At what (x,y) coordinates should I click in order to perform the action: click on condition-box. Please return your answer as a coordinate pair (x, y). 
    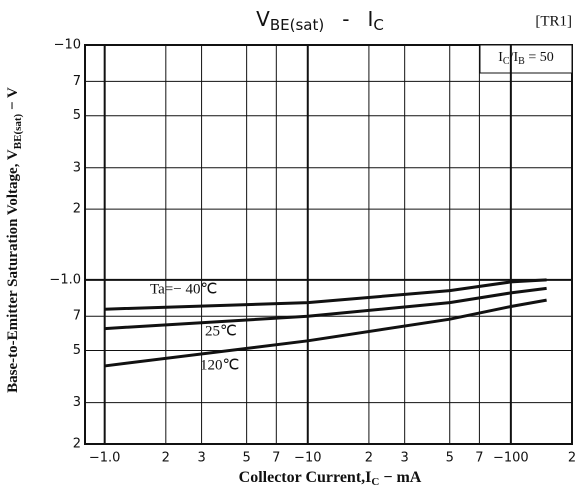
    Looking at the image, I should click on (526, 59).